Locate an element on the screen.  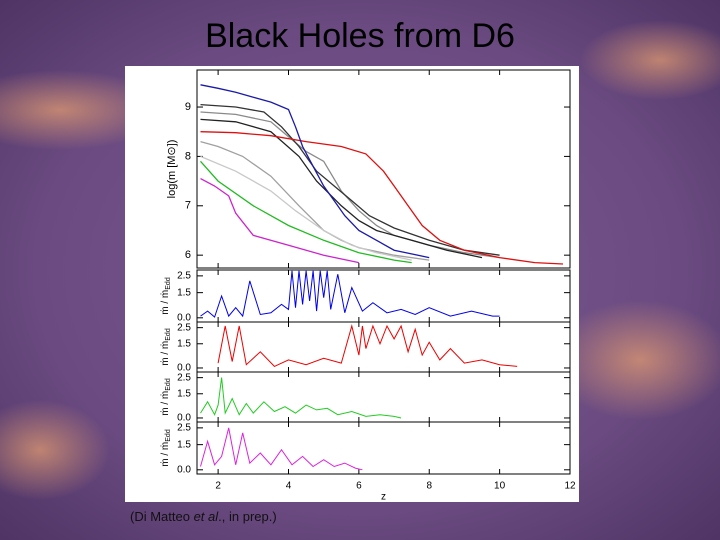
x-tick-label: 12 is located at coordinates (570, 486).